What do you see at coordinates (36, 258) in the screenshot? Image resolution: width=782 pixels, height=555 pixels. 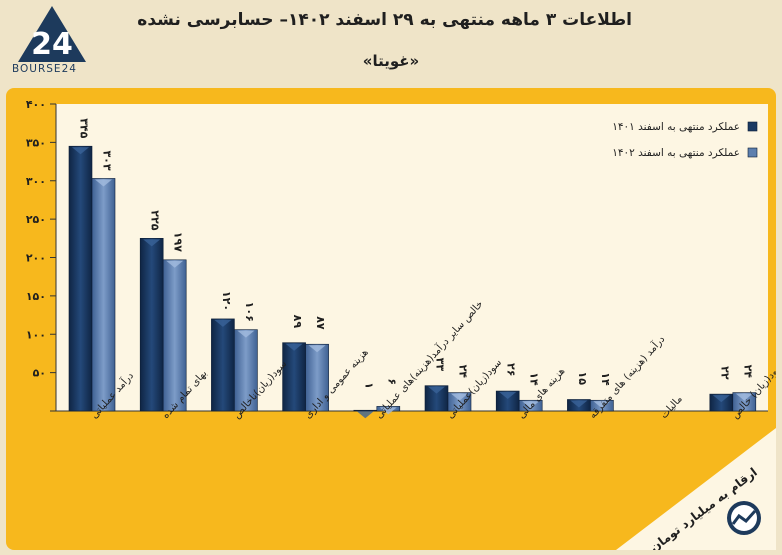 I see `y-tick-label: ۲۰۰` at bounding box center [36, 258].